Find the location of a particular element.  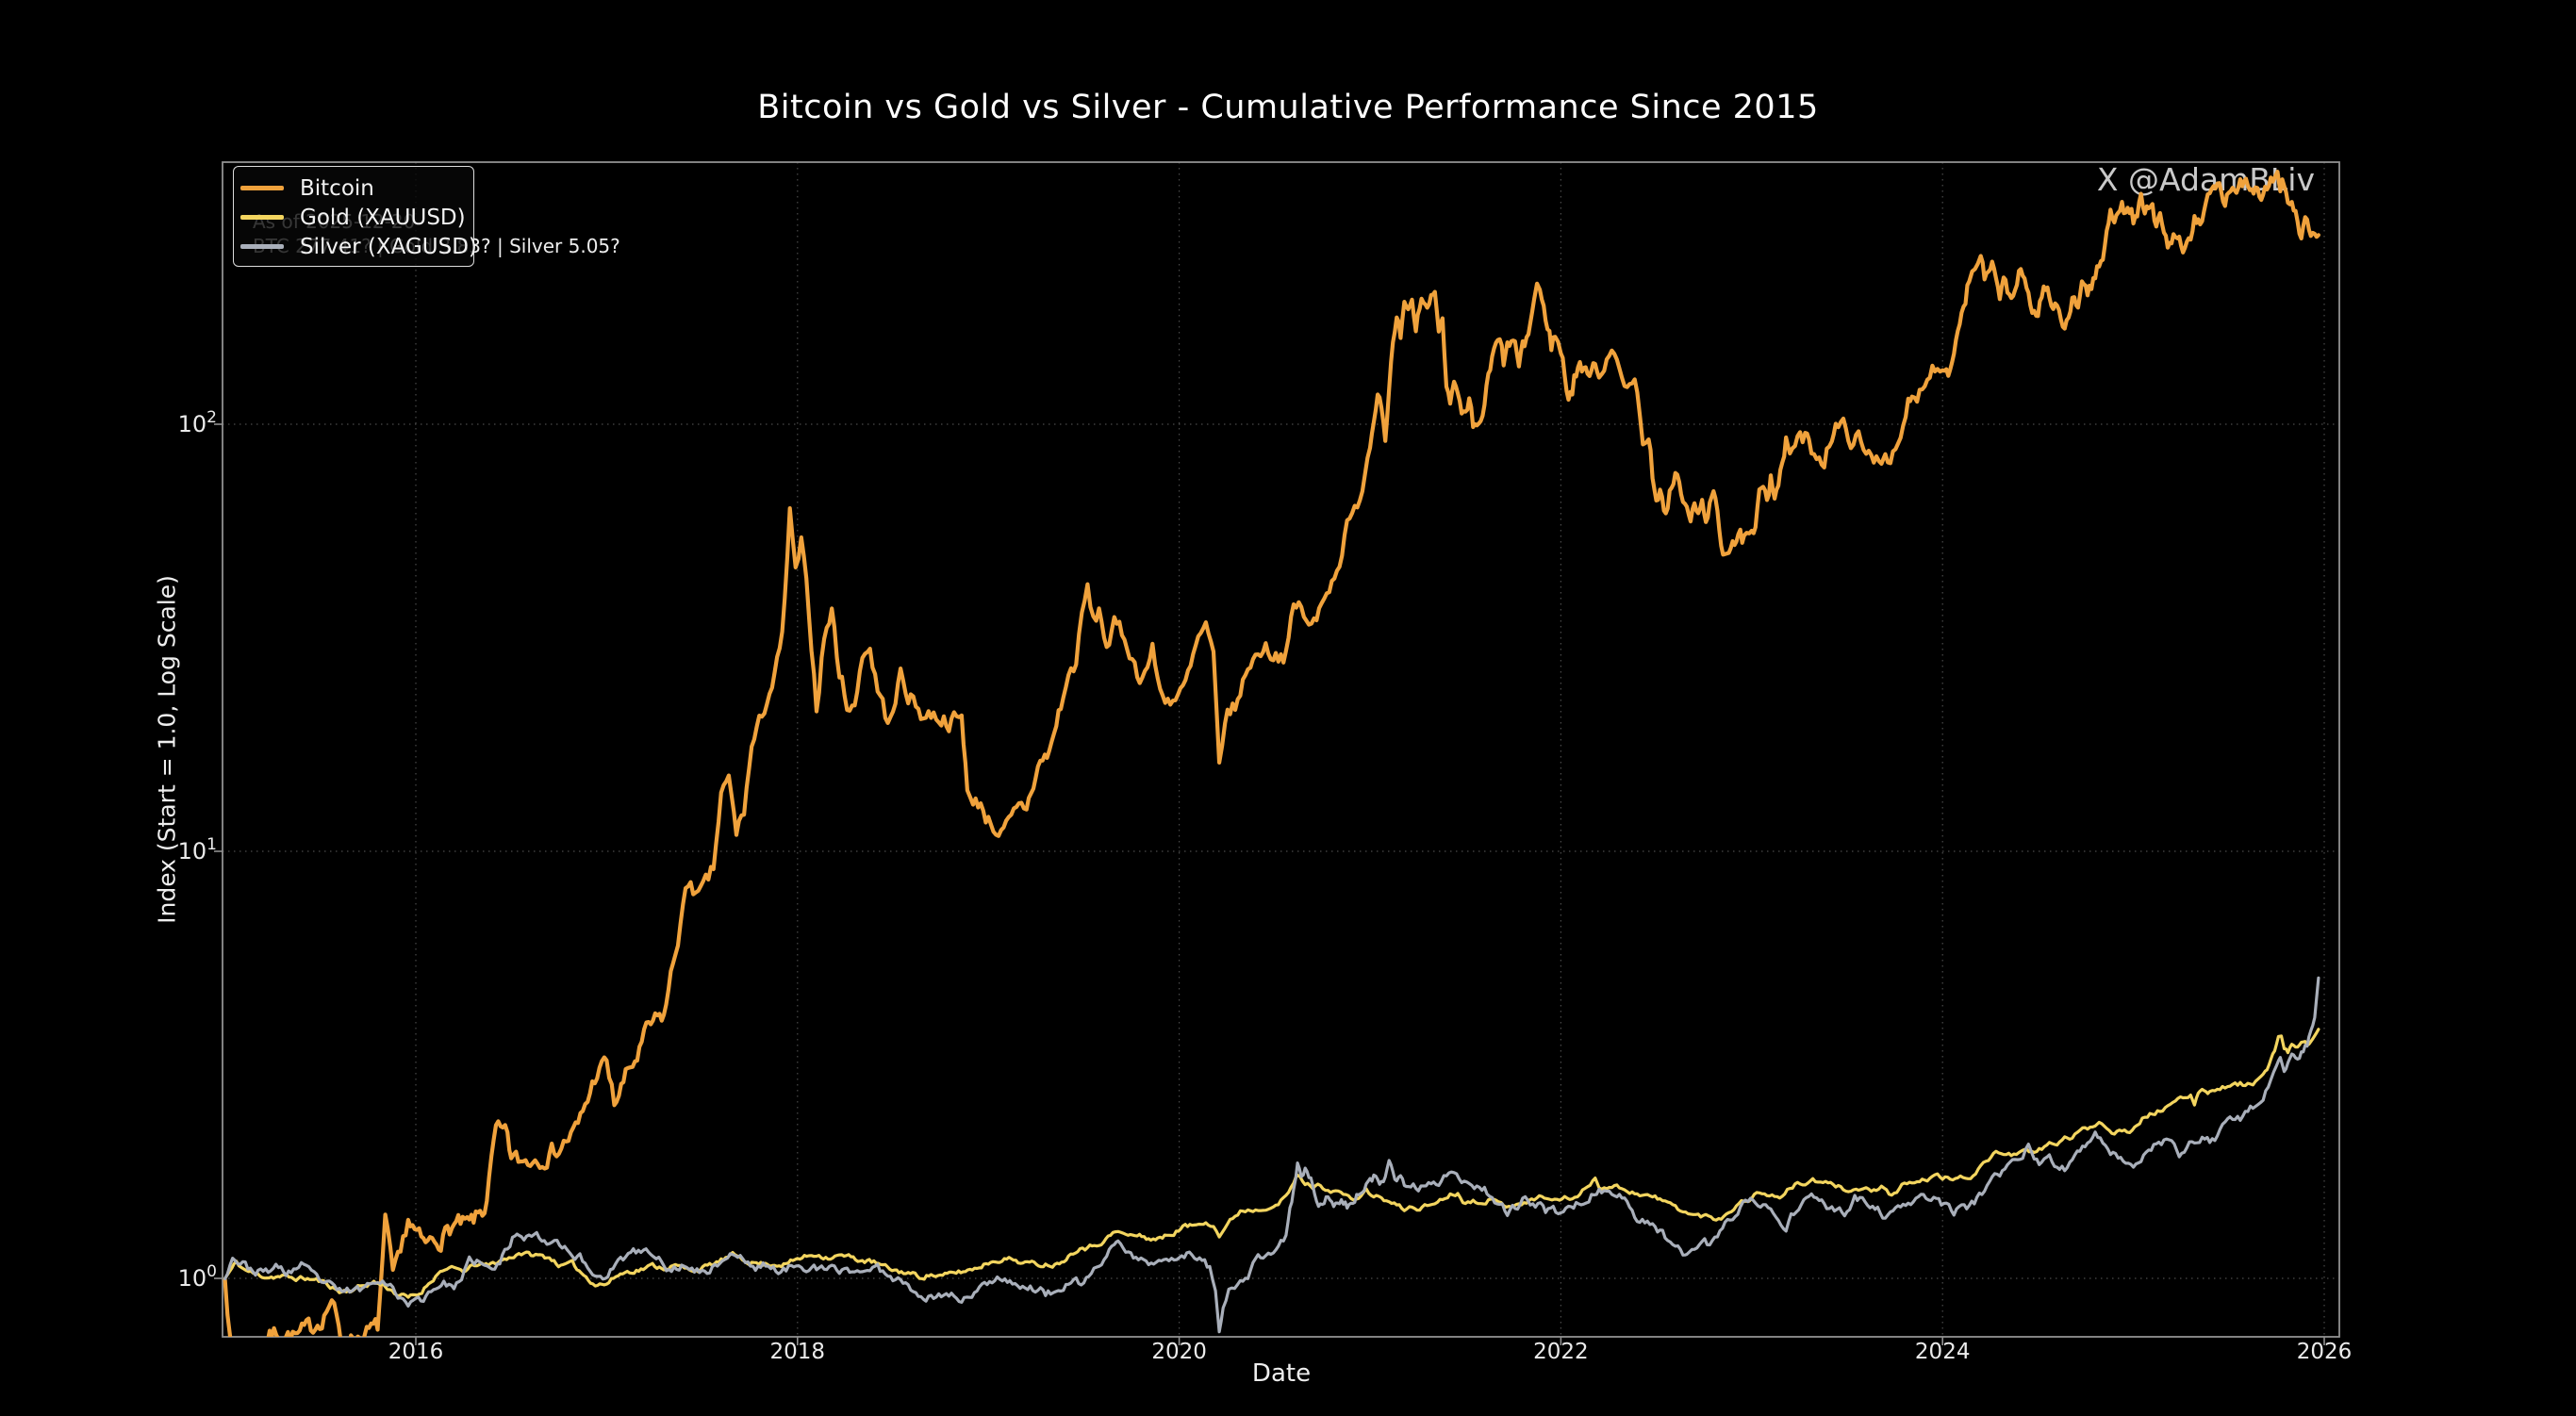

legend-label-gold: Gold (XAUUSD) is located at coordinates (383, 217).